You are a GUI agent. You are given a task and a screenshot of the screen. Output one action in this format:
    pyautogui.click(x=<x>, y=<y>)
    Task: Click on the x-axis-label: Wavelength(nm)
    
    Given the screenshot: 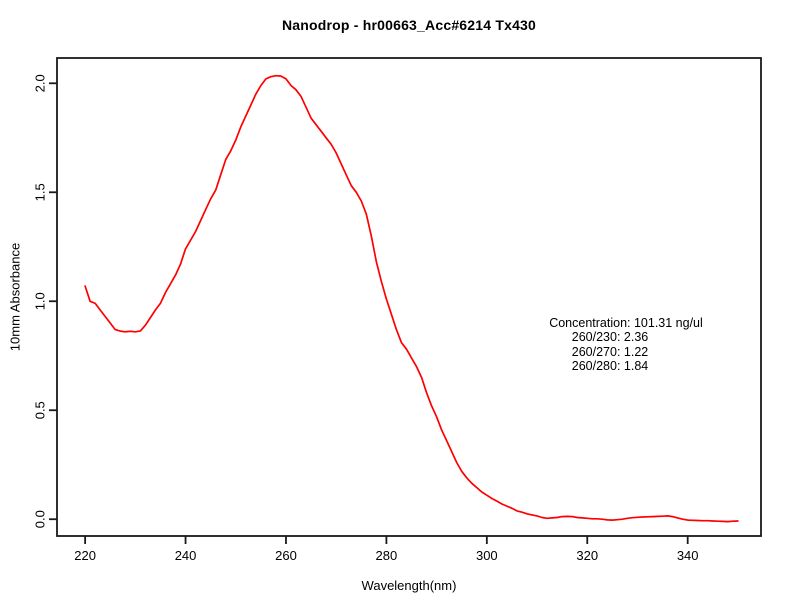 What is the action you would take?
    pyautogui.click(x=409, y=585)
    